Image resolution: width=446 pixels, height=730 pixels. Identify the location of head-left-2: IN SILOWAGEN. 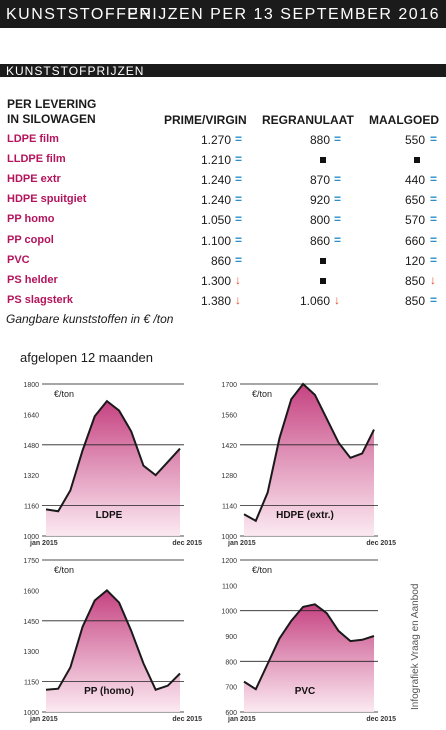
(51, 119).